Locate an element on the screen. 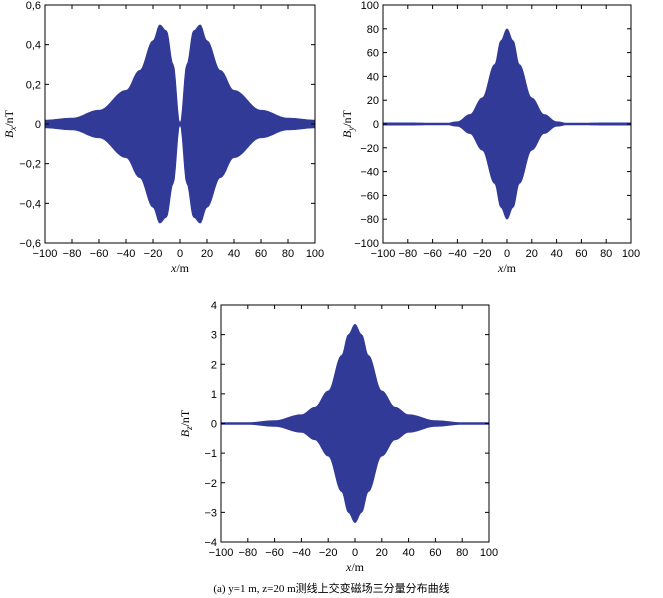  y-tick-label: −3 is located at coordinates (210, 513).